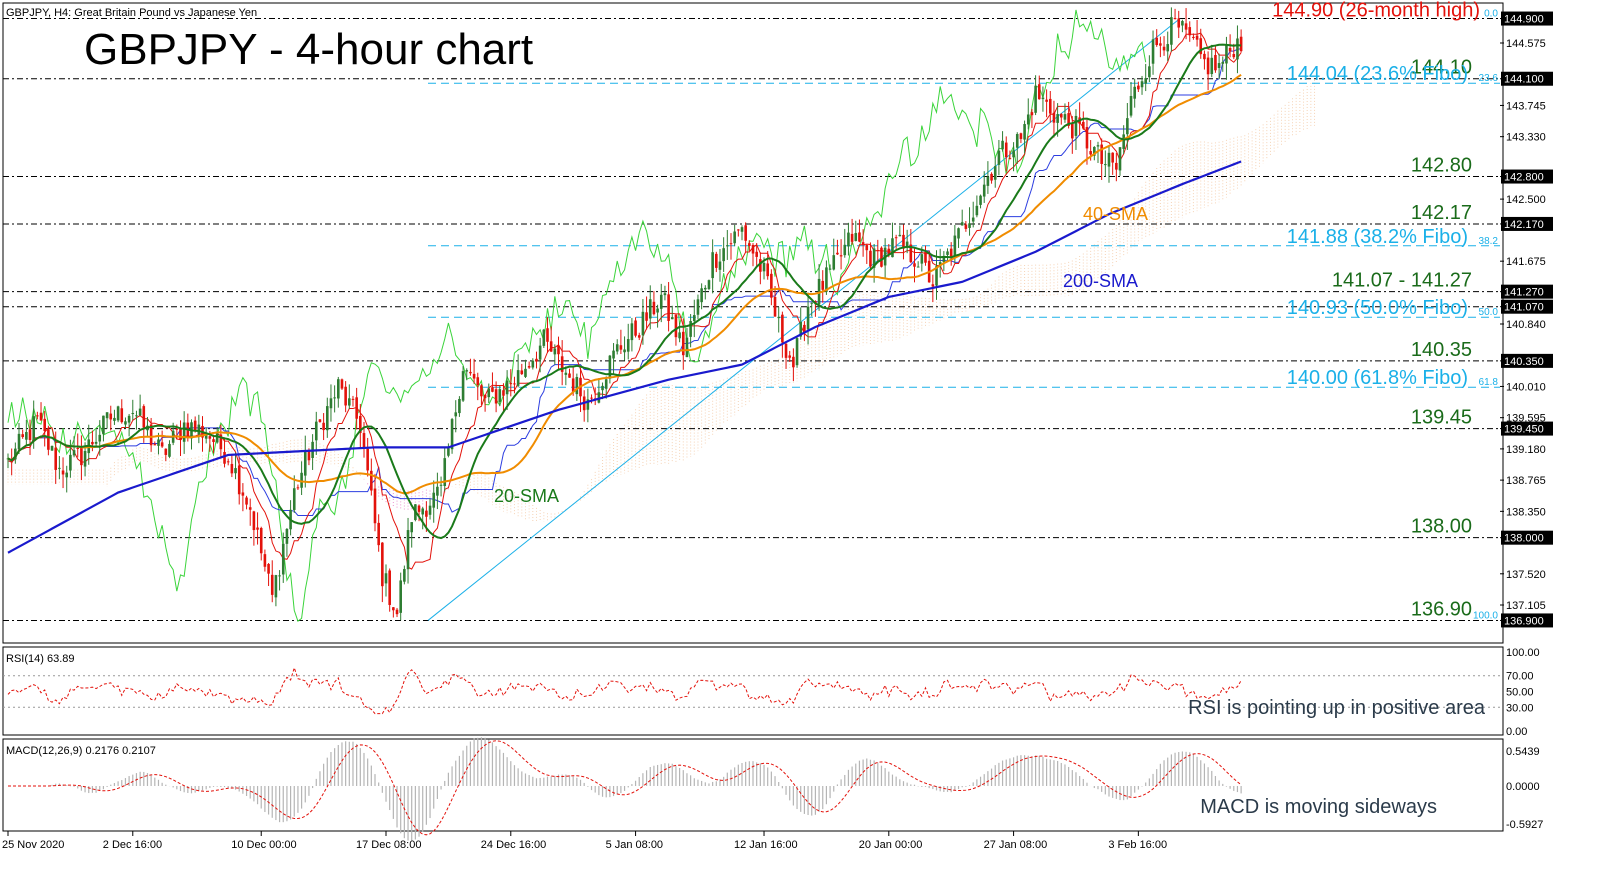  I want to click on fibo-tag: 0.0, so click(1491, 14).